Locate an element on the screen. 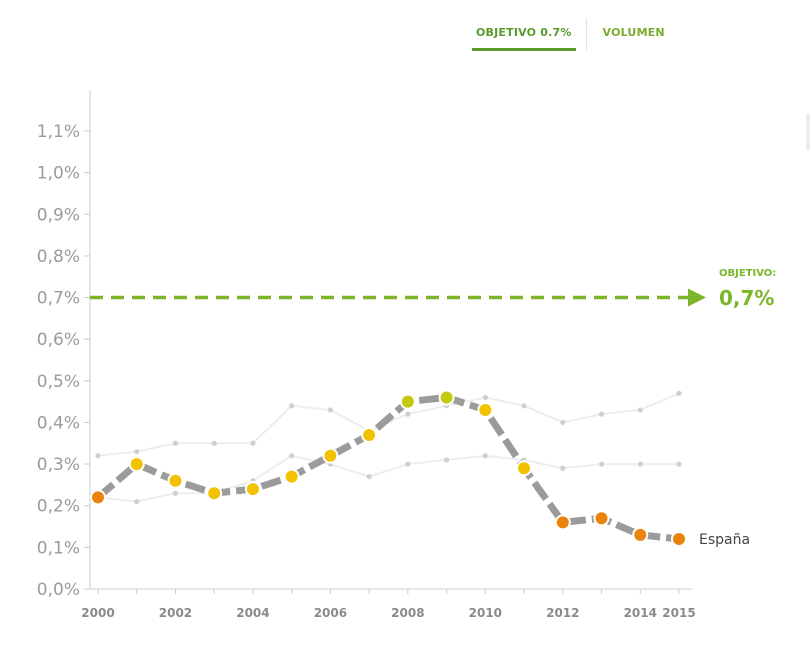 This screenshot has height=648, width=810. x-tick-label: 2015 is located at coordinates (678, 613).